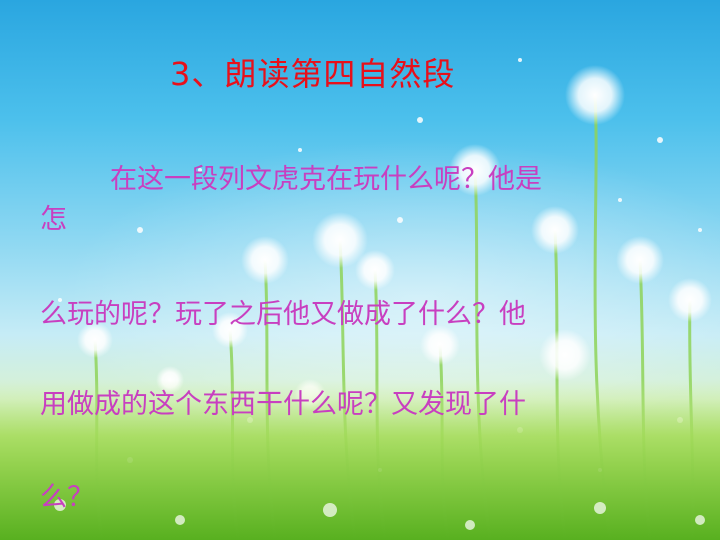 This screenshot has height=540, width=720. Describe the element at coordinates (283, 404) in the screenshot. I see `paragraph-line: 用做成的这个东西干什么呢？又发现了什` at that location.